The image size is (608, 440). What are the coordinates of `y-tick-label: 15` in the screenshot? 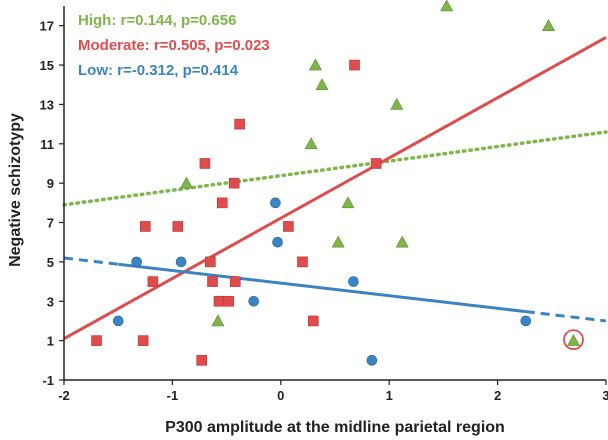 It's located at (47, 65).